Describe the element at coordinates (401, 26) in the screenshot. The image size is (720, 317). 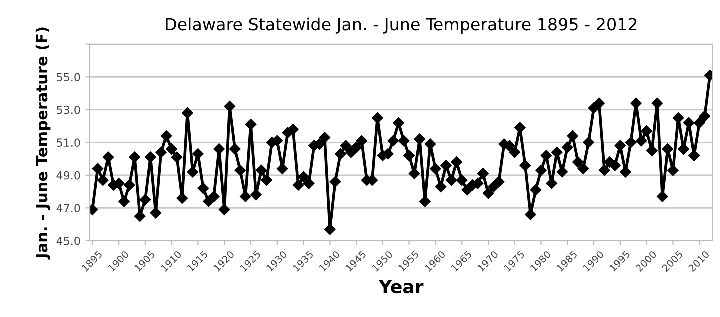
I see `chart-title: Delaware Statewide Jan. - June Temperature 1895 - 2012` at that location.